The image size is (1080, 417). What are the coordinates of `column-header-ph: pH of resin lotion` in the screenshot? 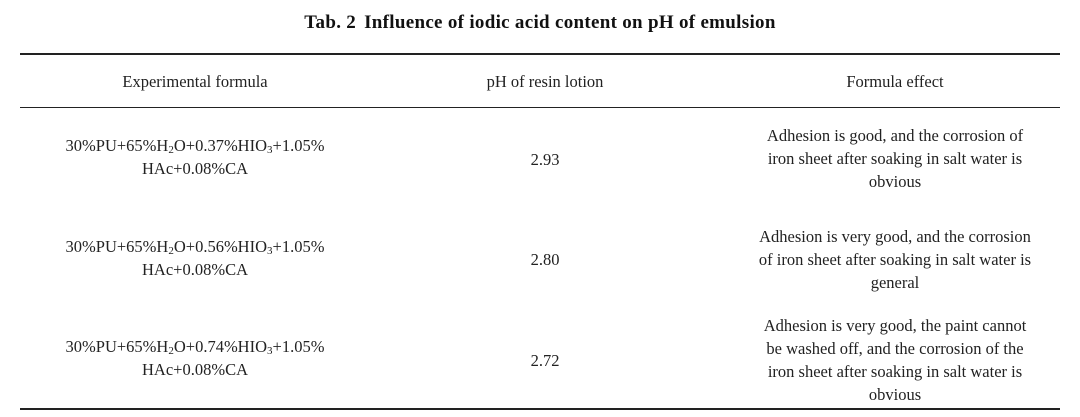 It's located at (545, 81).